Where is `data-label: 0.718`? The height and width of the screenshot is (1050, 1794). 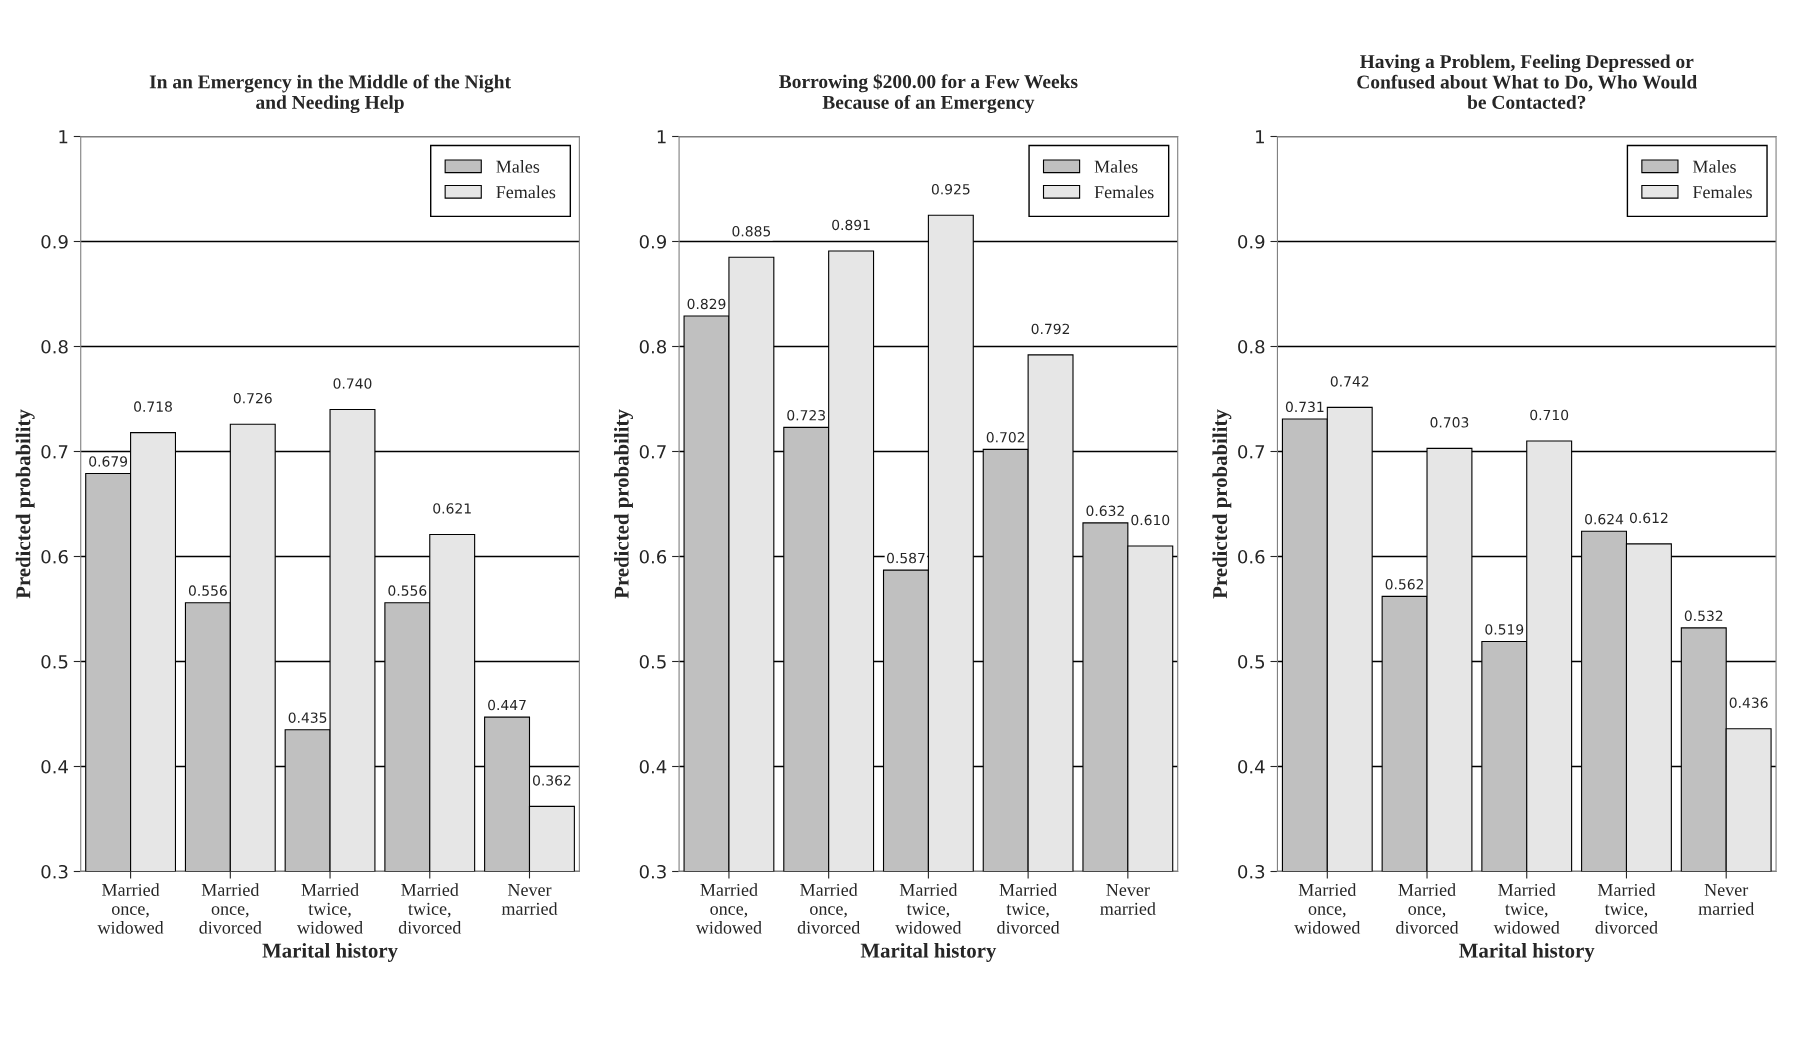 data-label: 0.718 is located at coordinates (153, 406).